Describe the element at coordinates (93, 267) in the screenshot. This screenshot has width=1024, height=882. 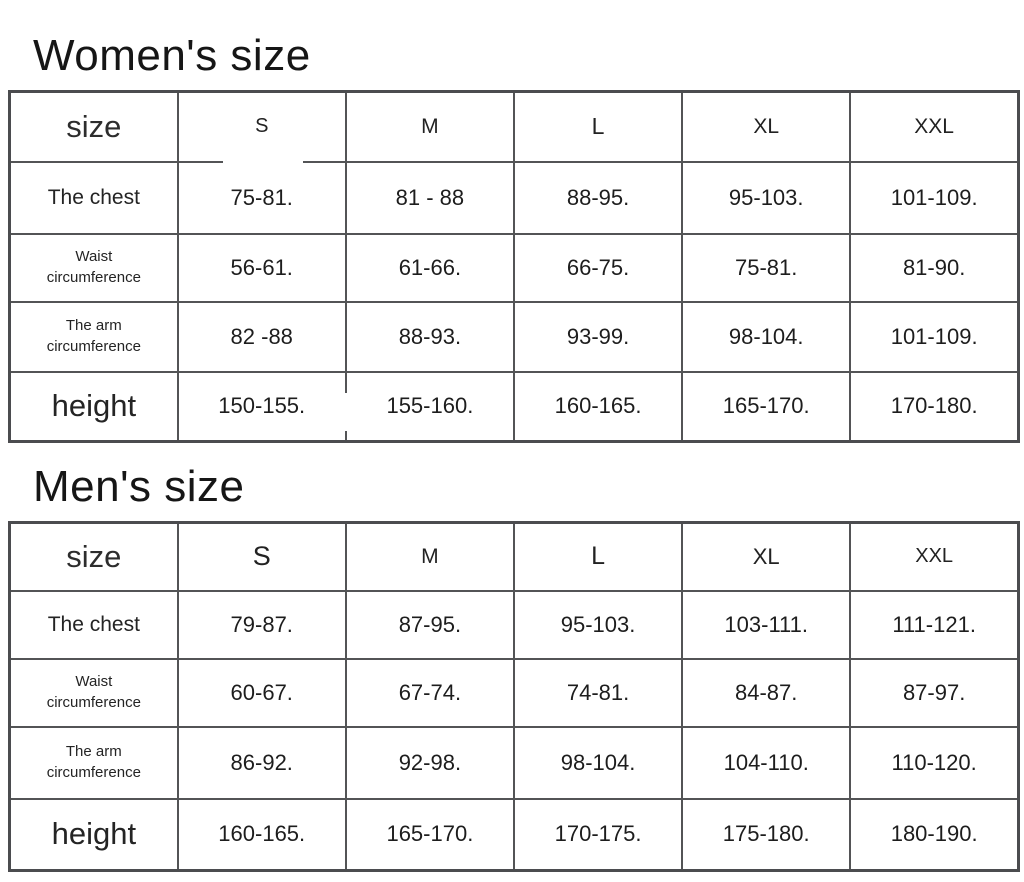
I see `women-waist-label: Waist circumference` at that location.